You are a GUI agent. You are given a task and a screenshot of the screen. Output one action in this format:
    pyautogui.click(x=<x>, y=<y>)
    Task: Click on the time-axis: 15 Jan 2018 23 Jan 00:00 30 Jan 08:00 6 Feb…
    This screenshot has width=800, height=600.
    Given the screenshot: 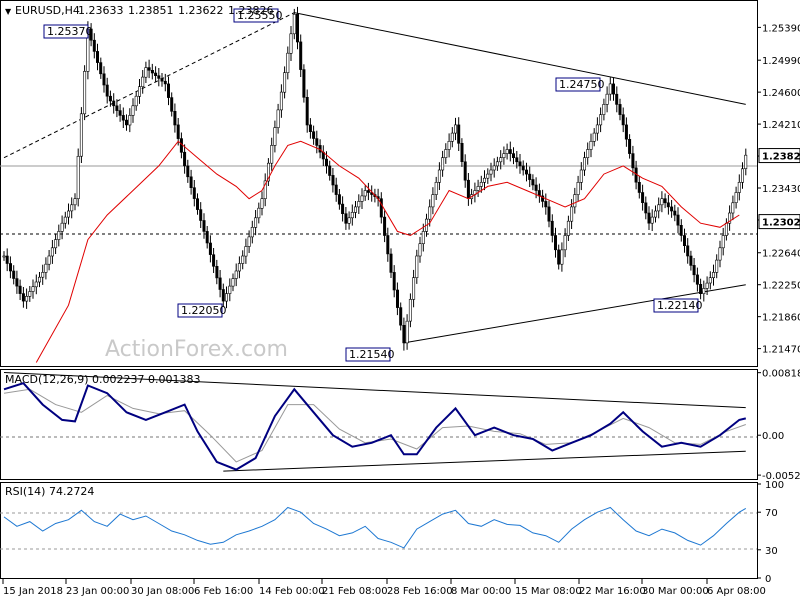 What is the action you would take?
    pyautogui.click(x=384, y=588)
    